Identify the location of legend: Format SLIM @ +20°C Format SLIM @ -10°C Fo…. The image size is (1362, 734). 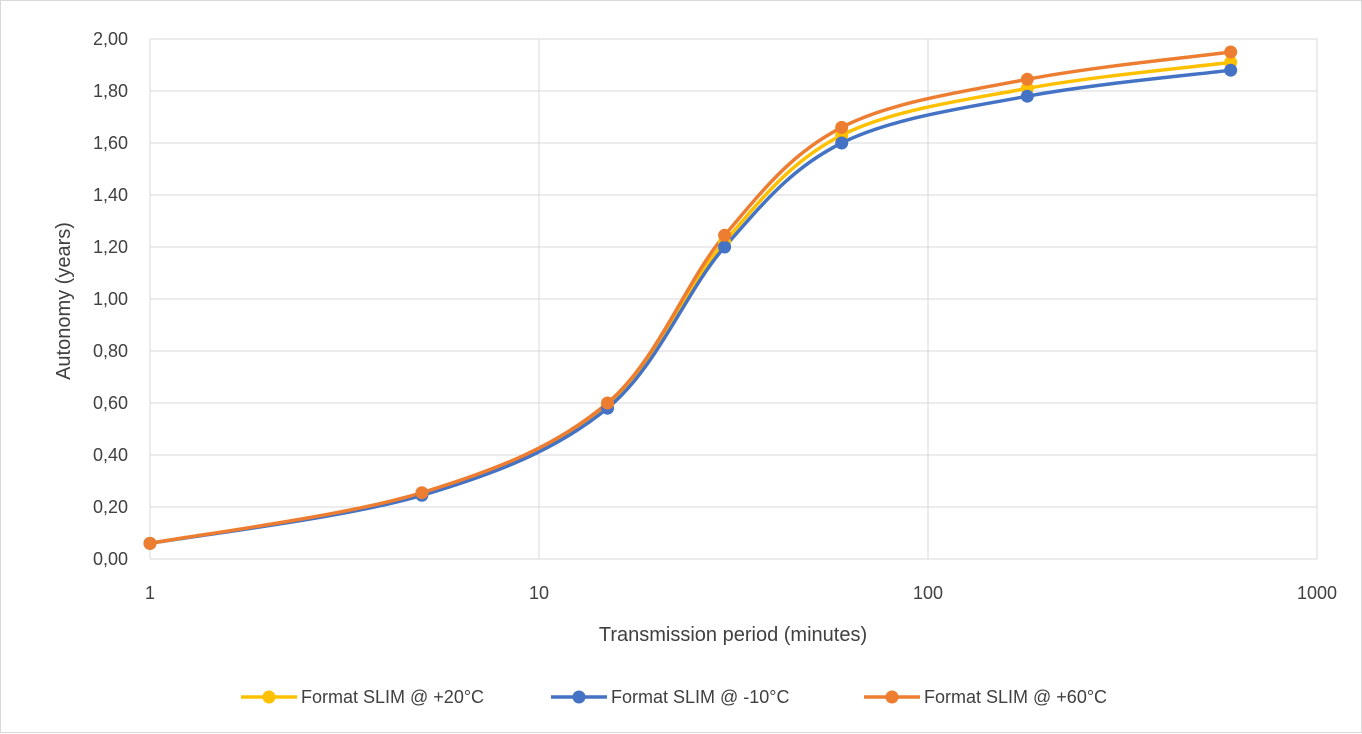
(674, 697).